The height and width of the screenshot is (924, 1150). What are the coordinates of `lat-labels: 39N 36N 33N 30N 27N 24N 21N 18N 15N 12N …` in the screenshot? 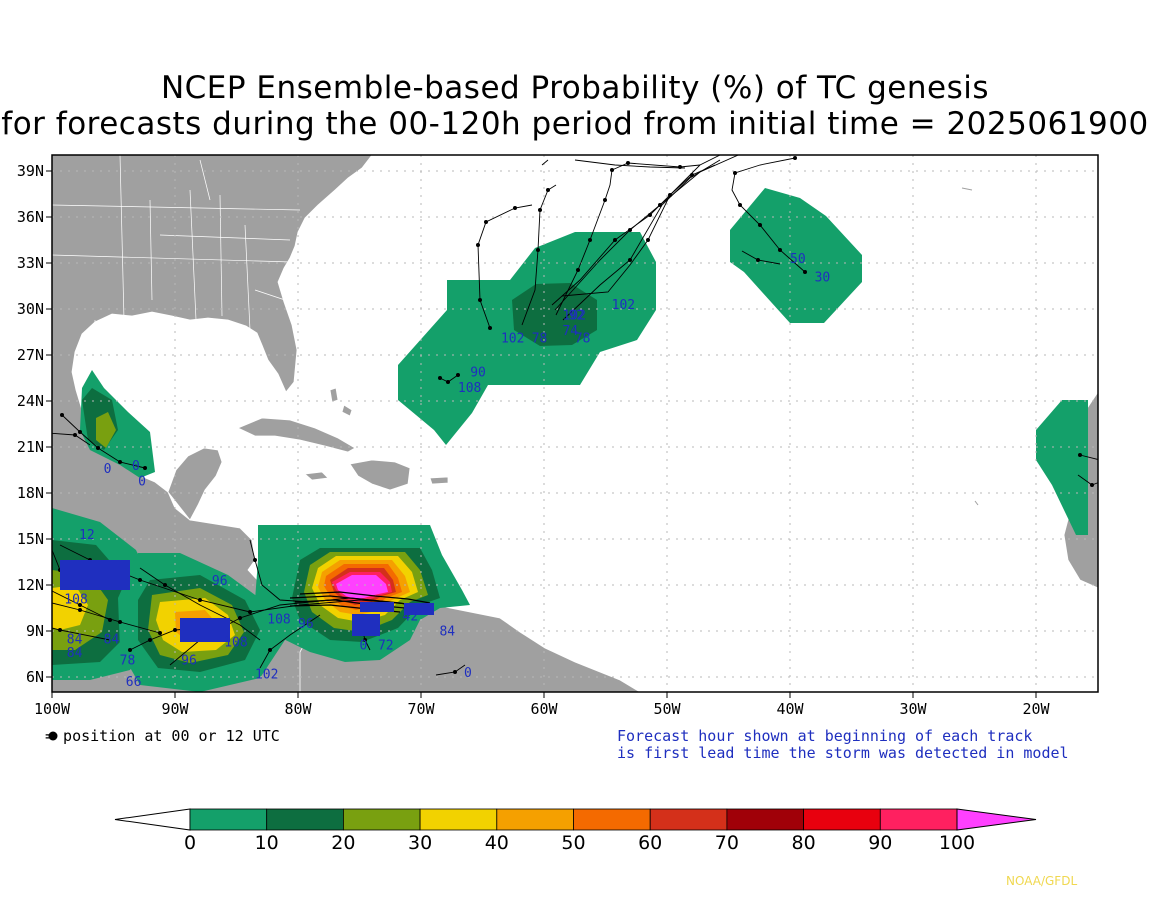 It's located at (30, 424).